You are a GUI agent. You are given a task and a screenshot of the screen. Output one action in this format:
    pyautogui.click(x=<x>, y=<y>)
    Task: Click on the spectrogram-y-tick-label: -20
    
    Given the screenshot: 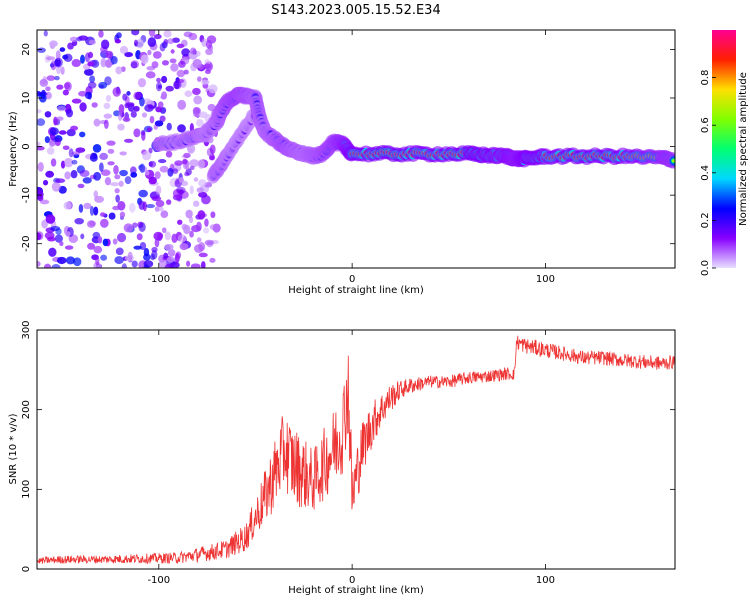 What is the action you would take?
    pyautogui.click(x=26, y=244)
    